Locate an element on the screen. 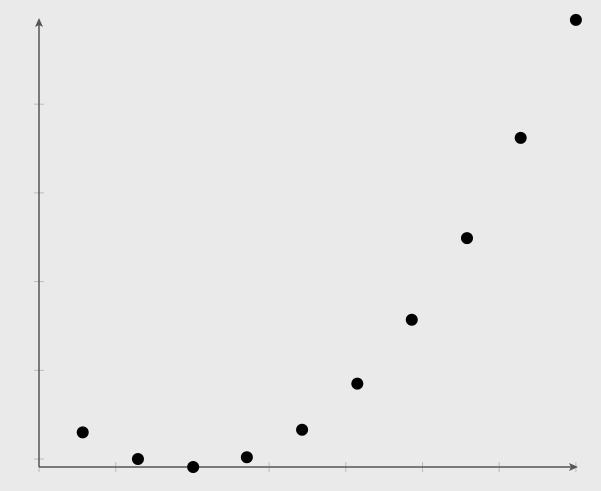 The width and height of the screenshot is (601, 491). x-axis-arrow-icon is located at coordinates (573, 467).